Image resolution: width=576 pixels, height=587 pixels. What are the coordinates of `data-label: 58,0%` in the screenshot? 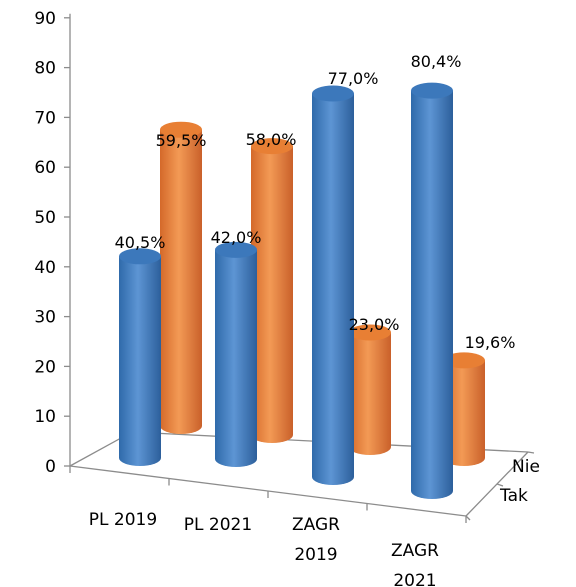 It's located at (271, 139).